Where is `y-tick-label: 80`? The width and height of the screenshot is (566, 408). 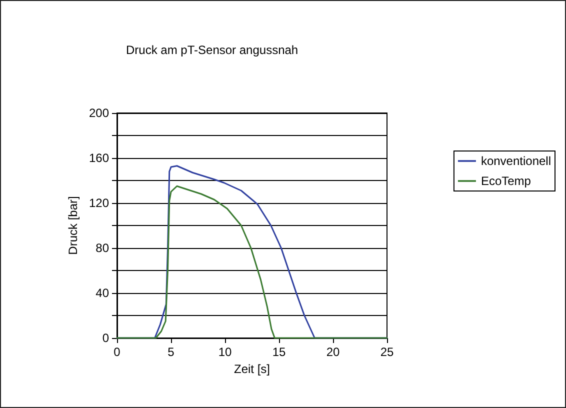 y-tick-label: 80 is located at coordinates (103, 248).